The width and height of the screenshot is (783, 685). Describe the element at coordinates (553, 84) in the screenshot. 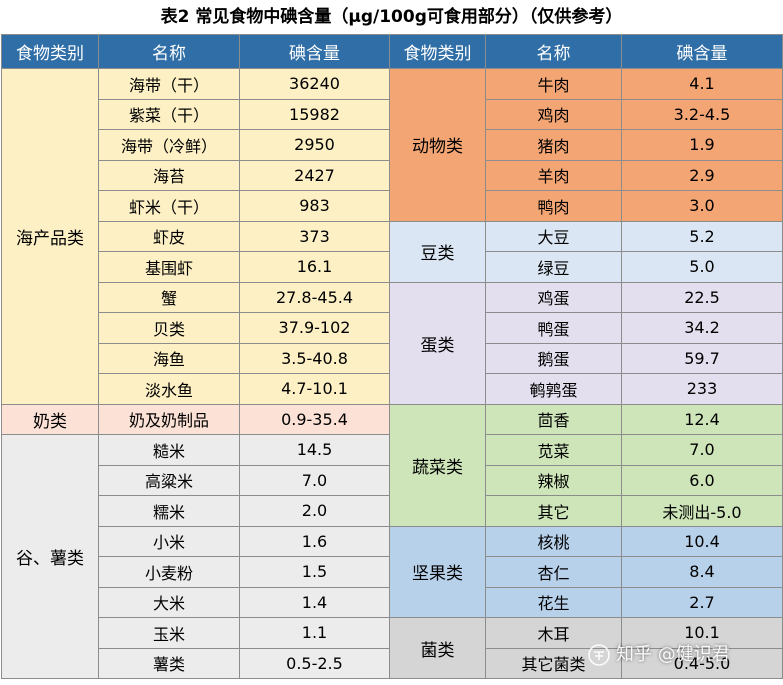

I see `food-name-cell: 牛肉` at that location.